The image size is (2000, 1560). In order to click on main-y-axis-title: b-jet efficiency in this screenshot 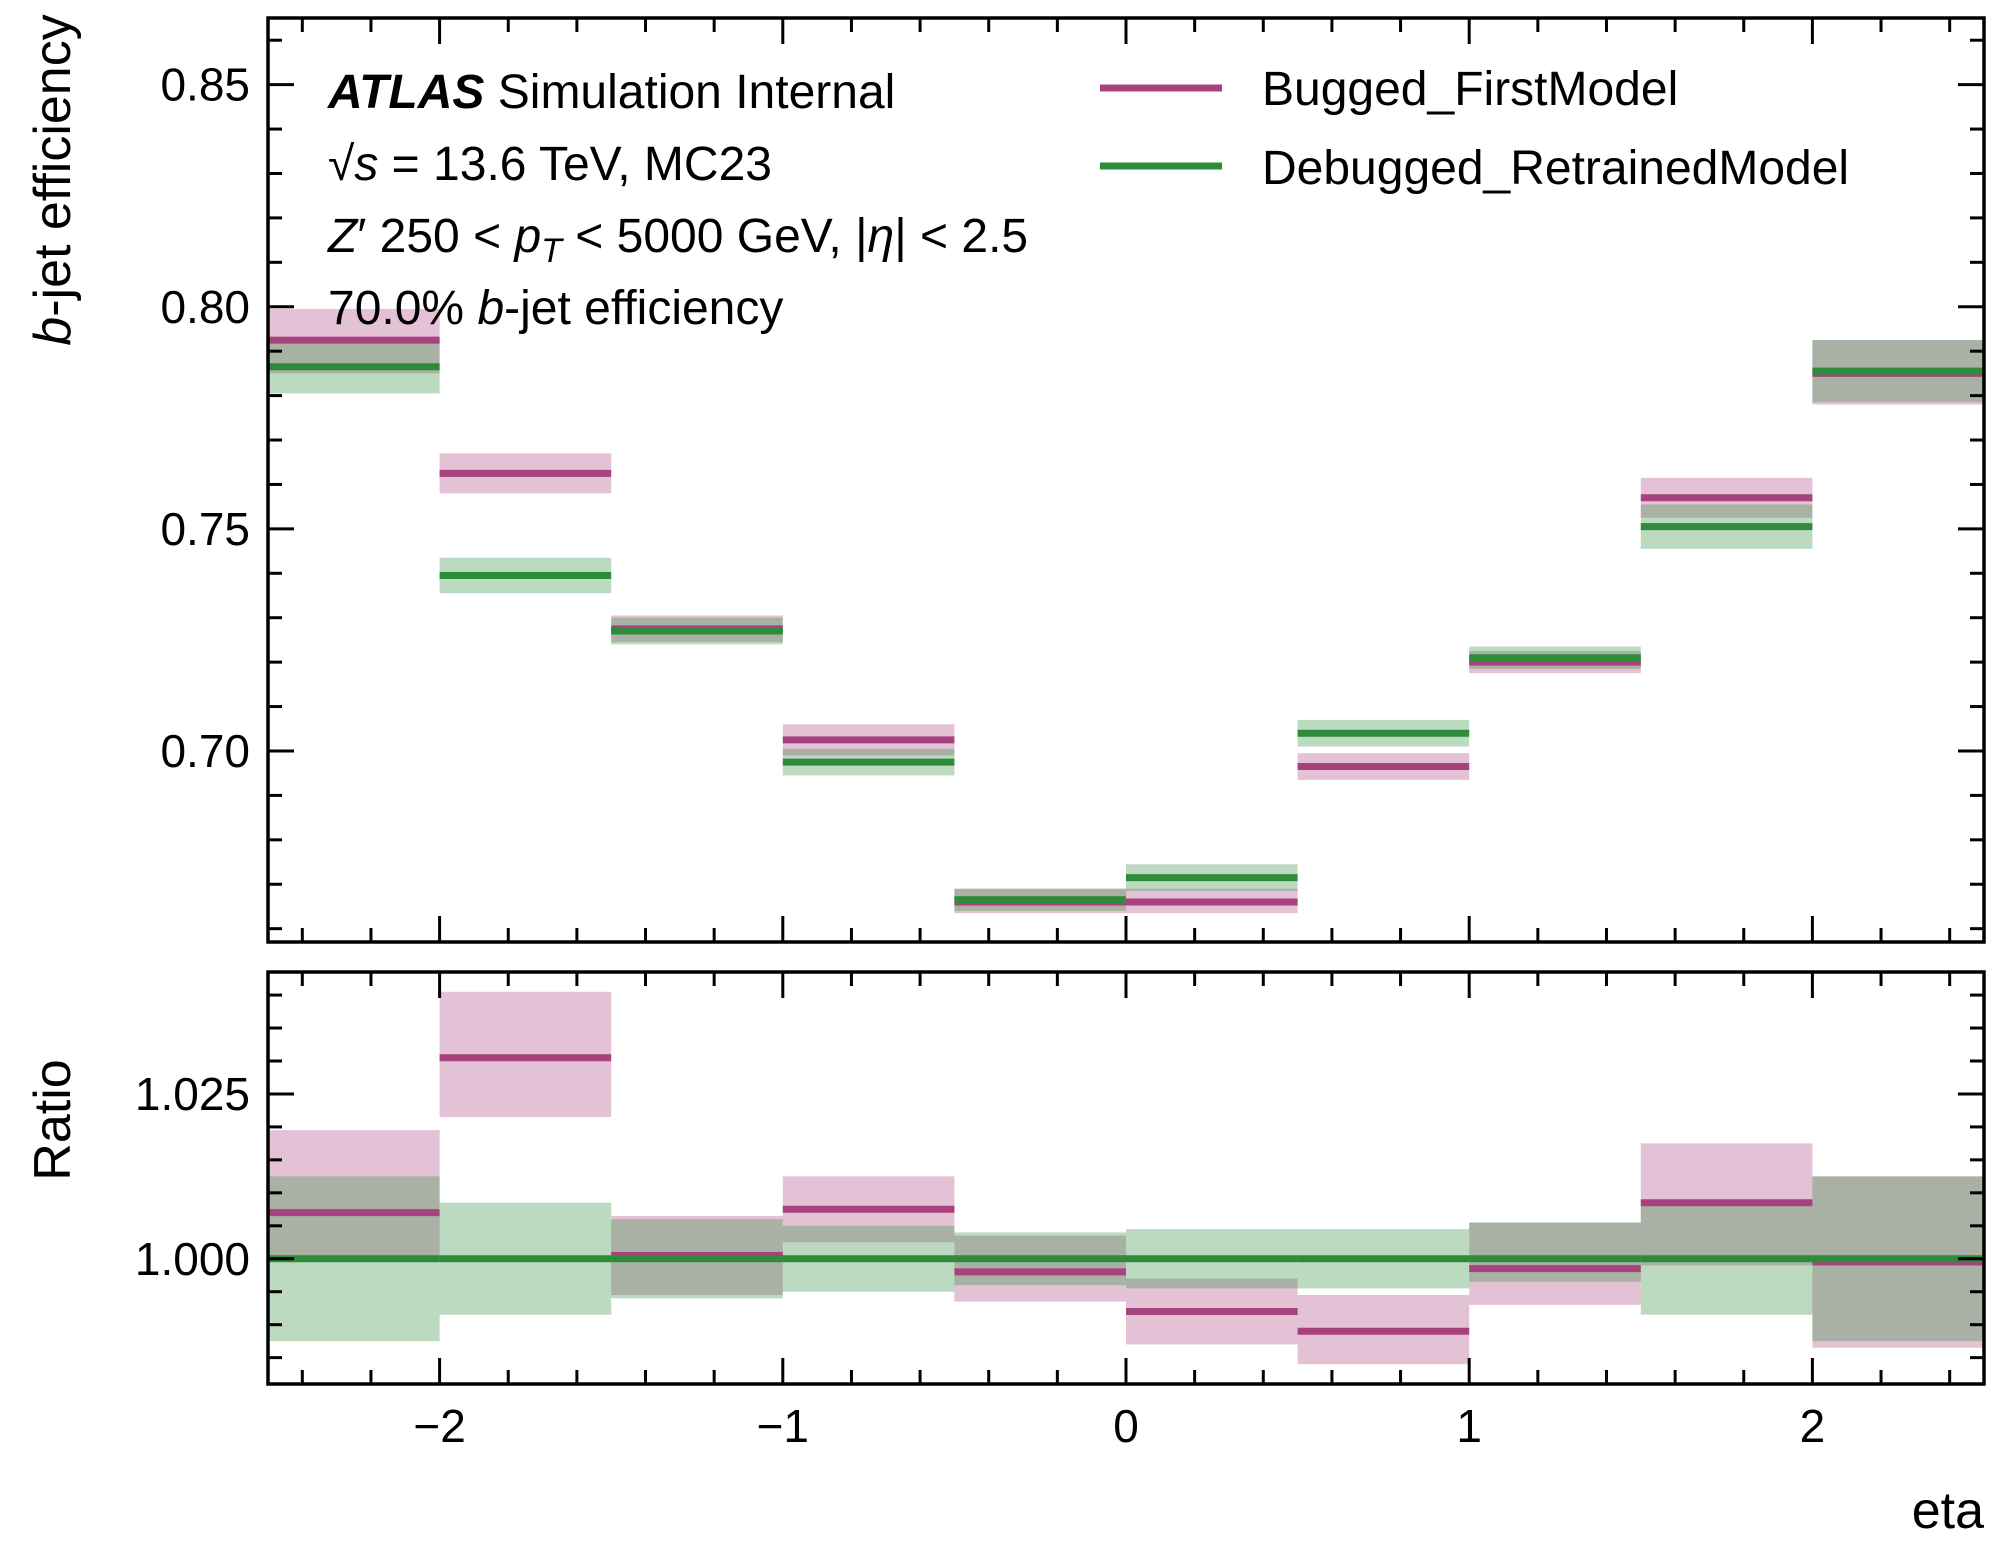, I will do `click(53, 179)`.